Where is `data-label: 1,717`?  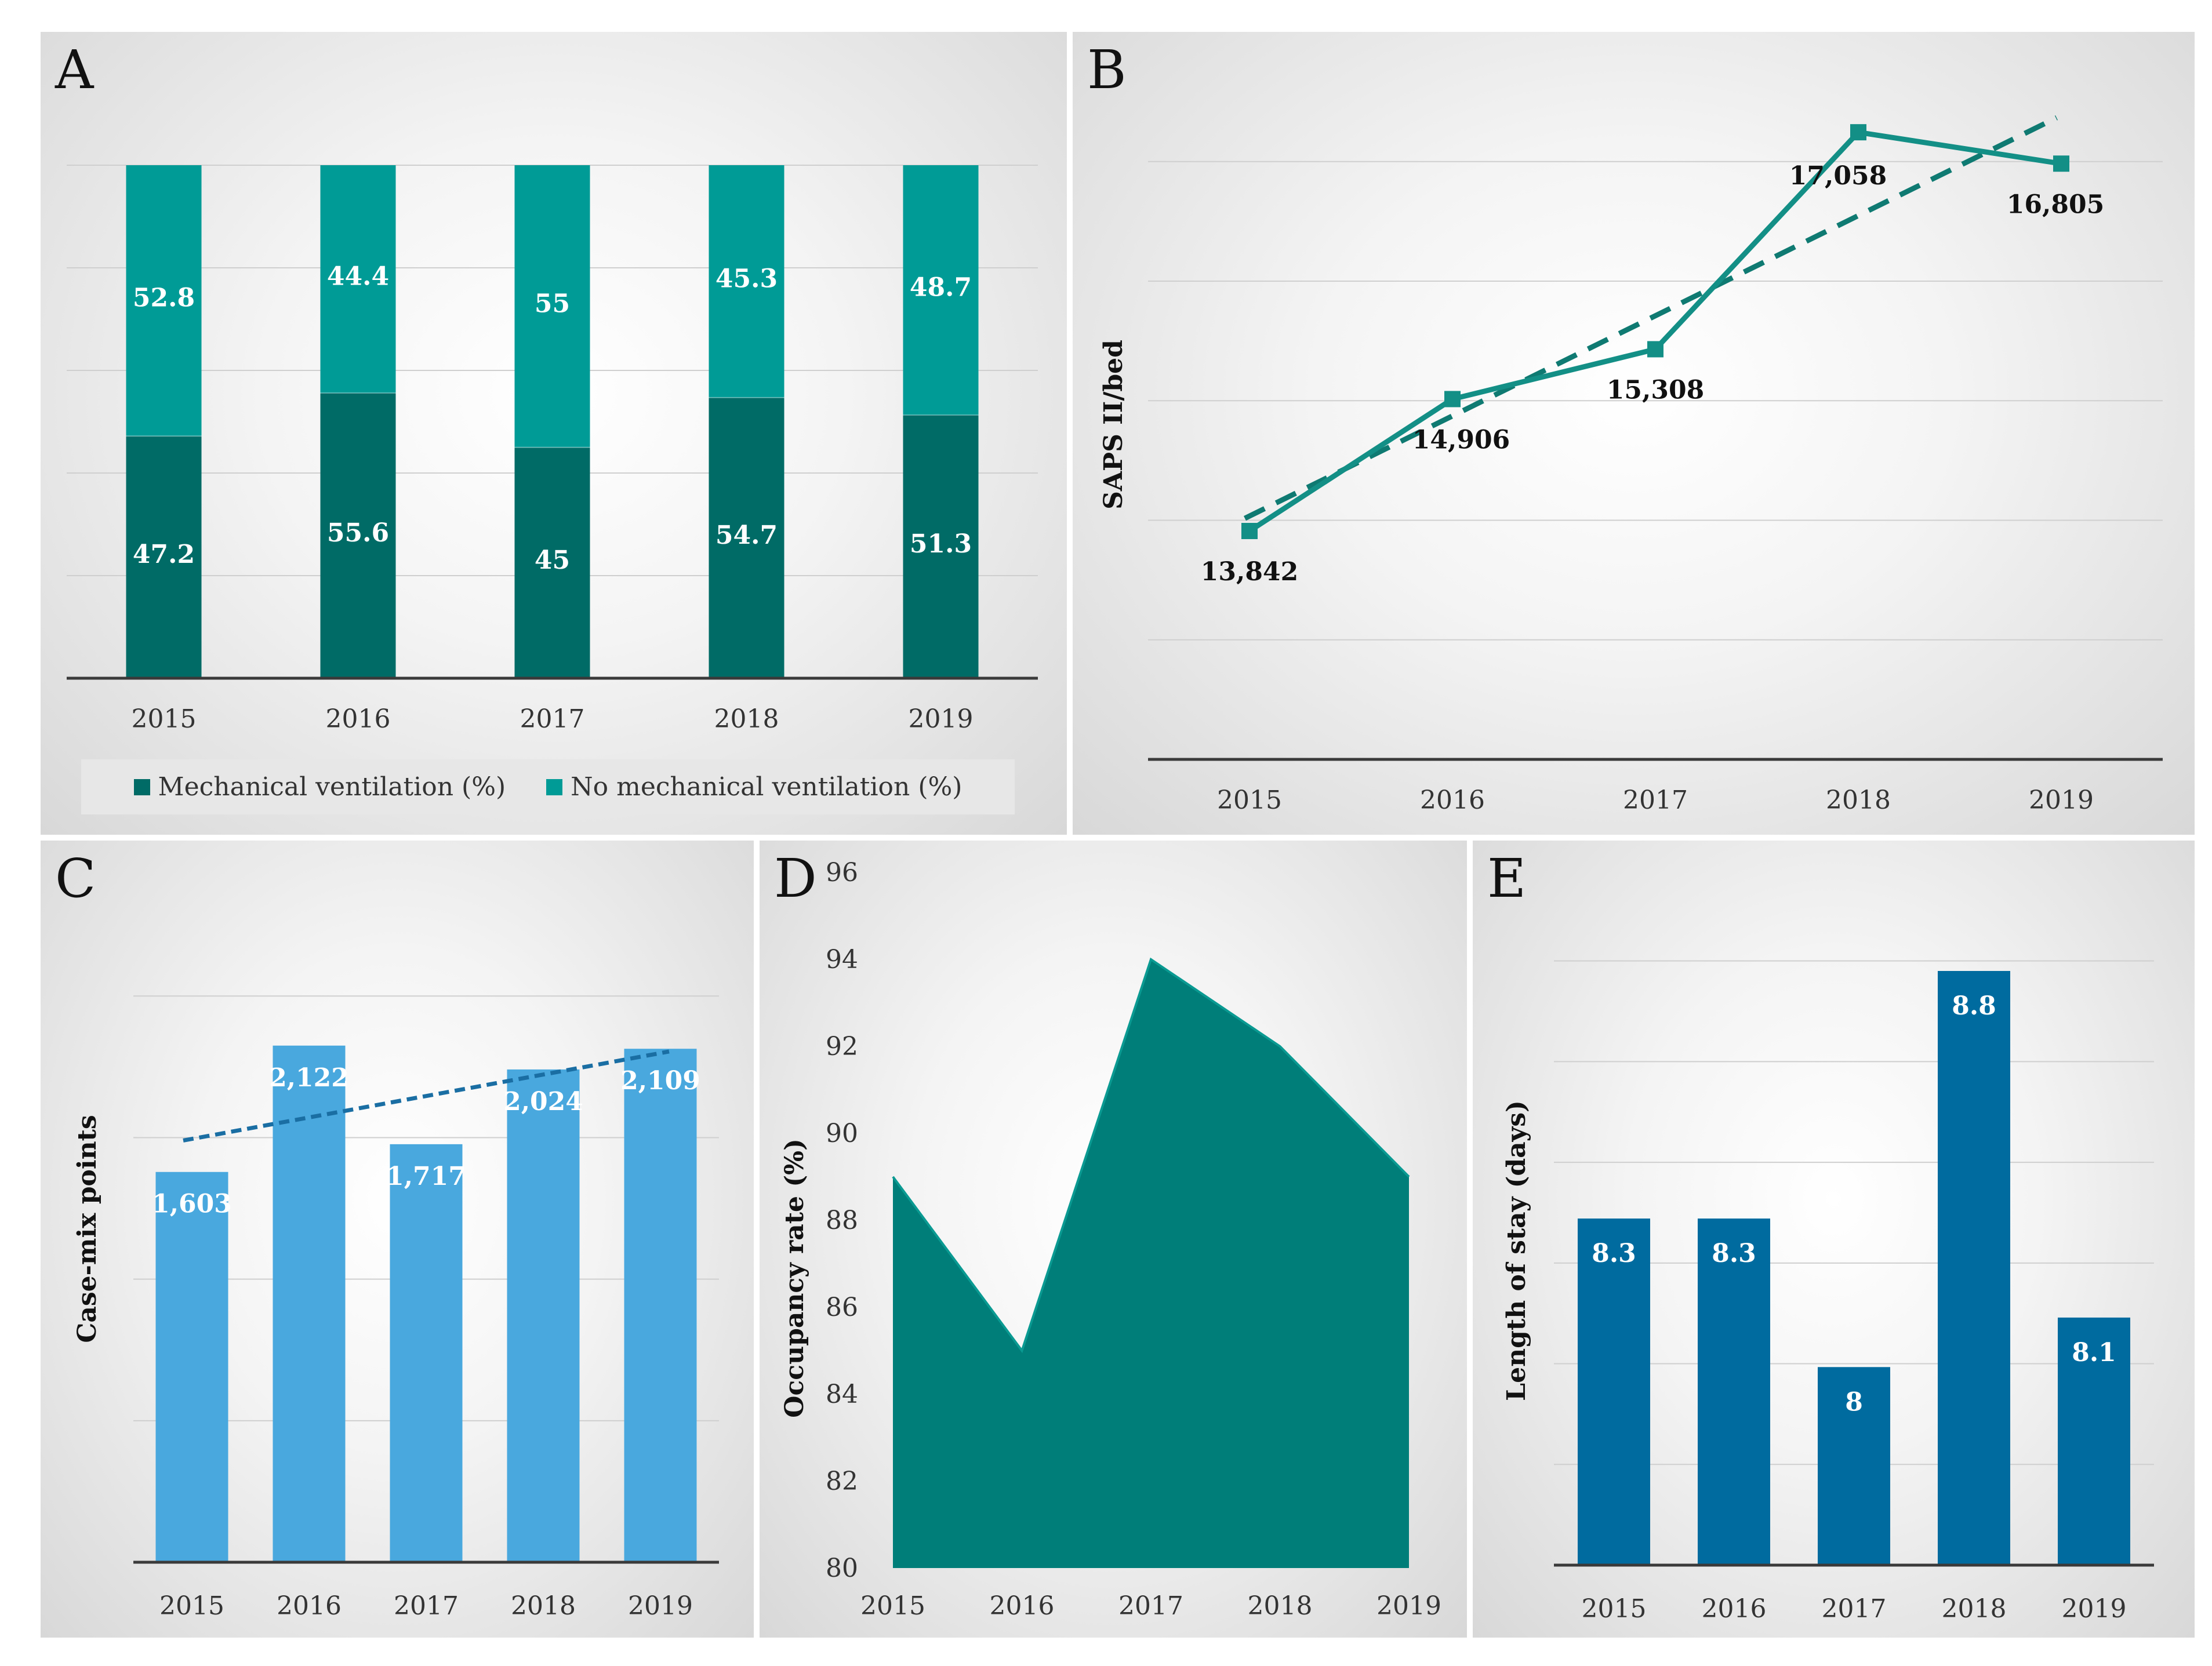 data-label: 1,717 is located at coordinates (426, 1176).